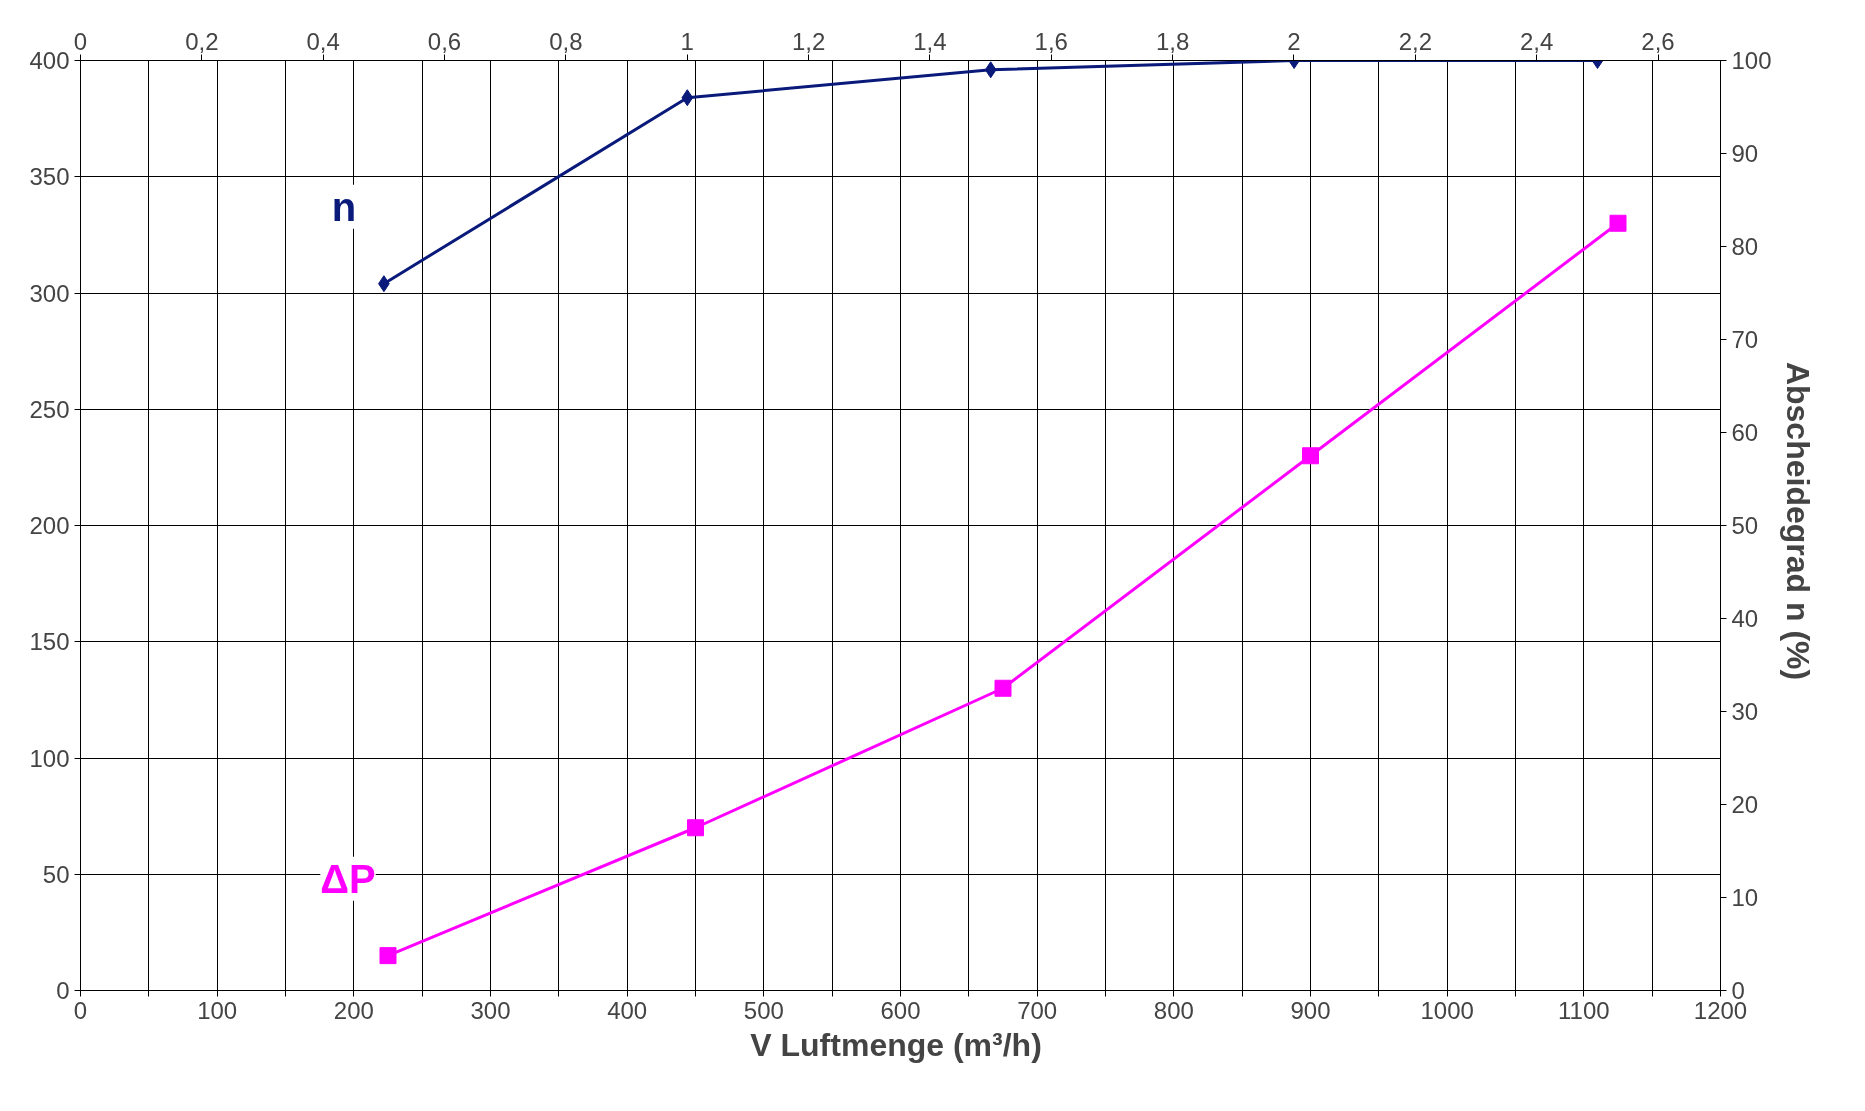 Image resolution: width=1865 pixels, height=1111 pixels. What do you see at coordinates (1584, 1010) in the screenshot?
I see `x-tick-label: 1100` at bounding box center [1584, 1010].